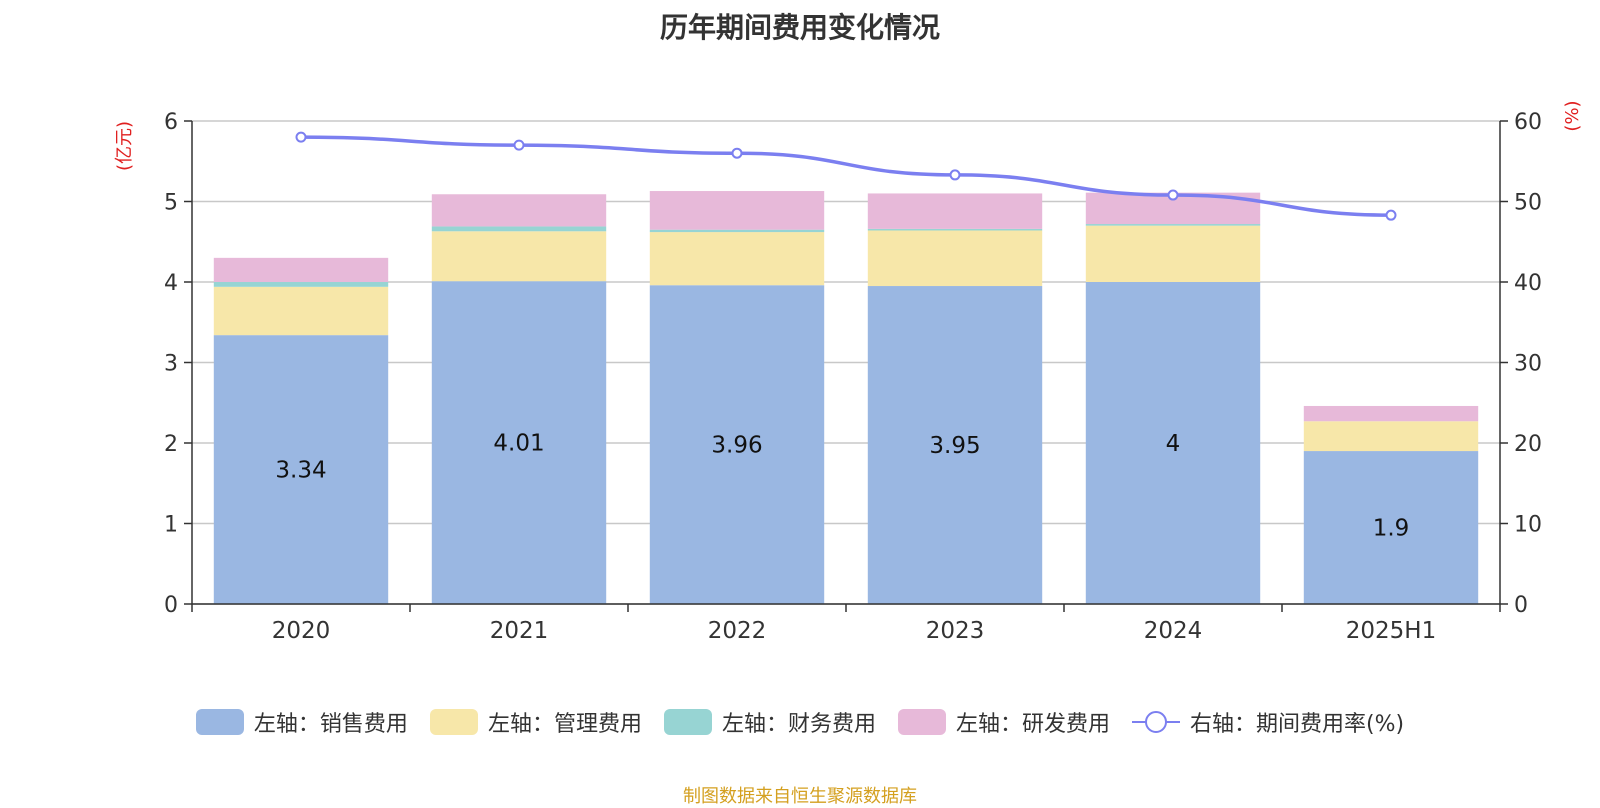  I want to click on bar-data-label: 1.9, so click(1391, 529).